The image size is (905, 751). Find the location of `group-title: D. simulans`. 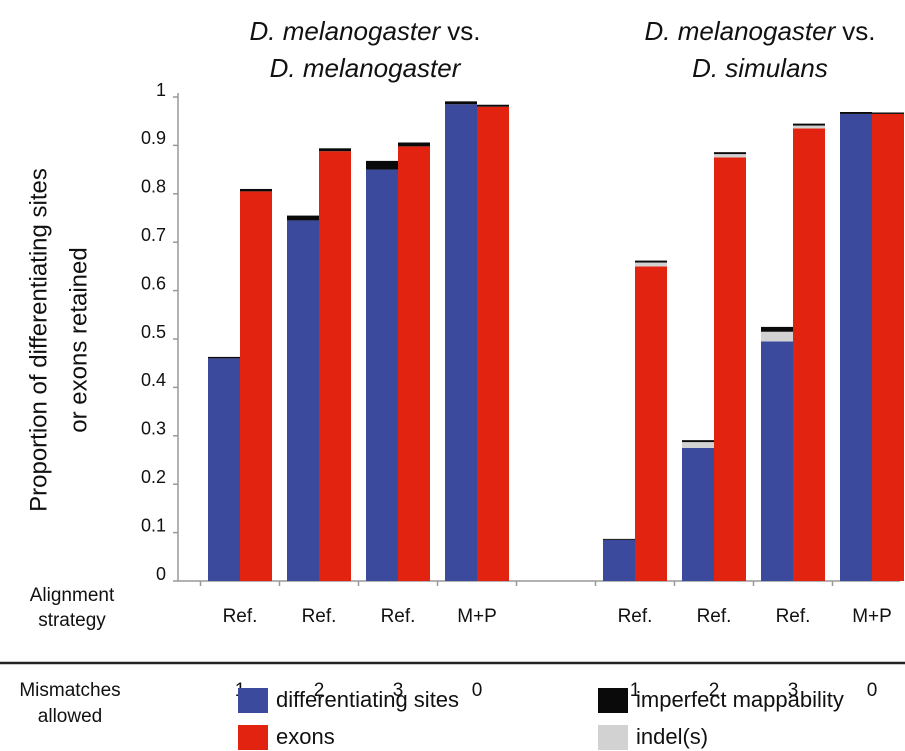

group-title: D. simulans is located at coordinates (760, 68).